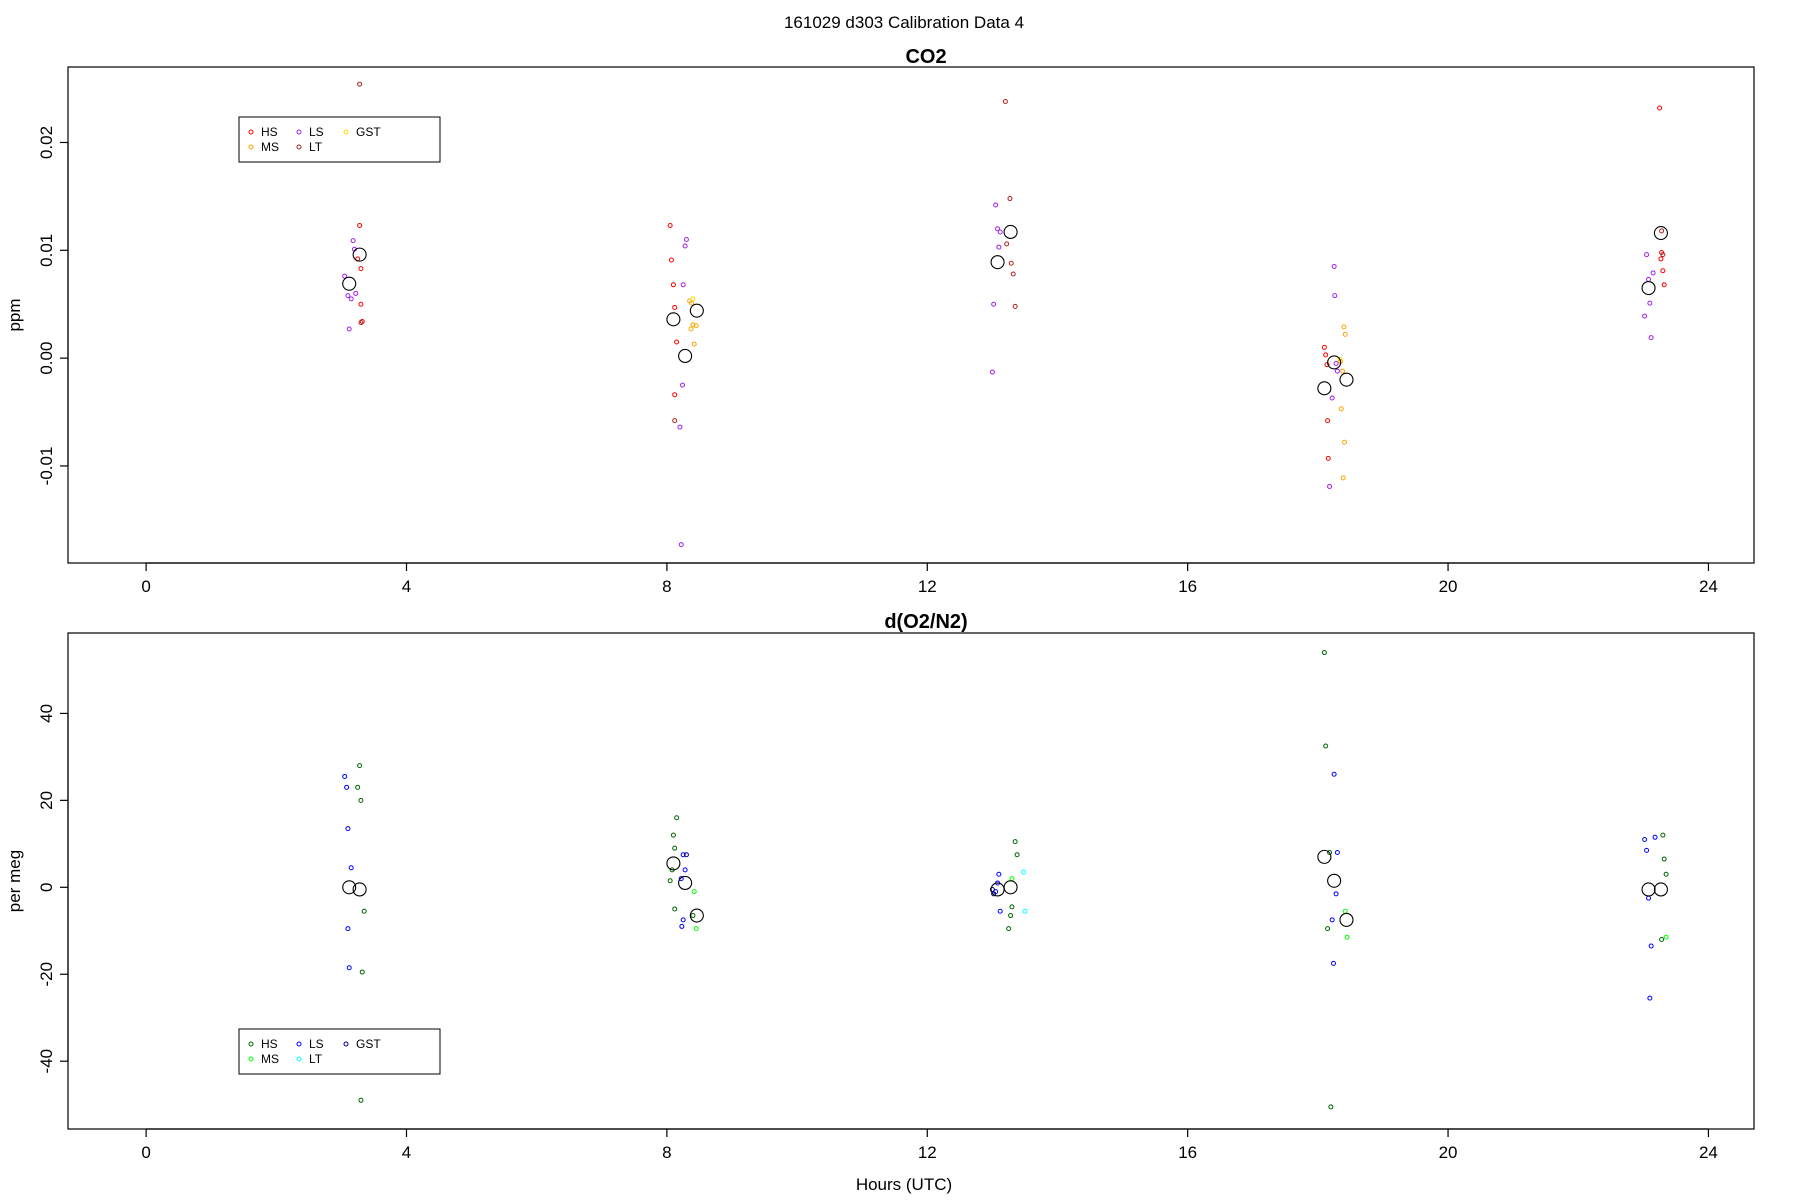  I want to click on co2-x-tick-label: 0, so click(145, 586).